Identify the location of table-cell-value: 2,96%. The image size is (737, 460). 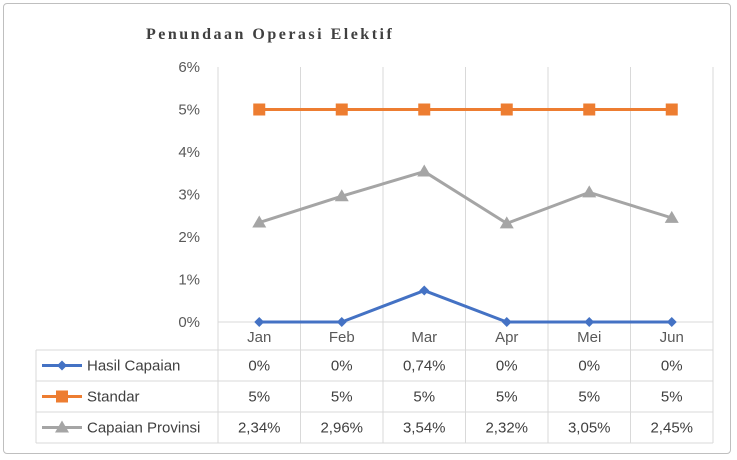
(341, 428).